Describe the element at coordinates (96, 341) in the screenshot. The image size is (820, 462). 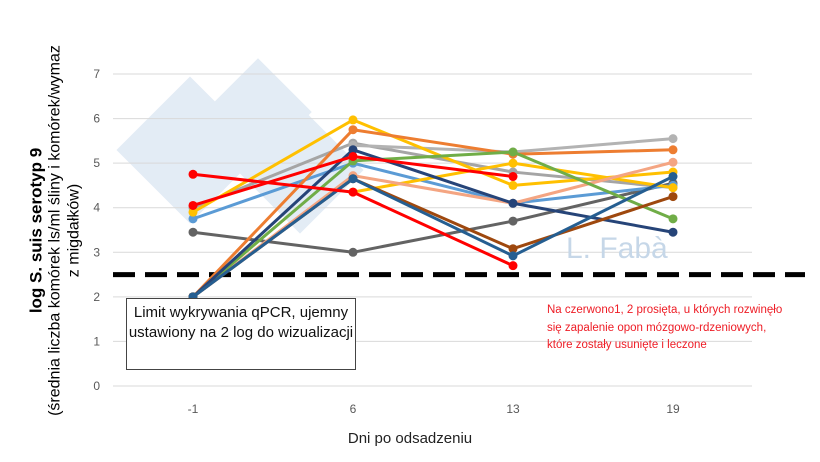
I see `y-tick-label: 1` at that location.